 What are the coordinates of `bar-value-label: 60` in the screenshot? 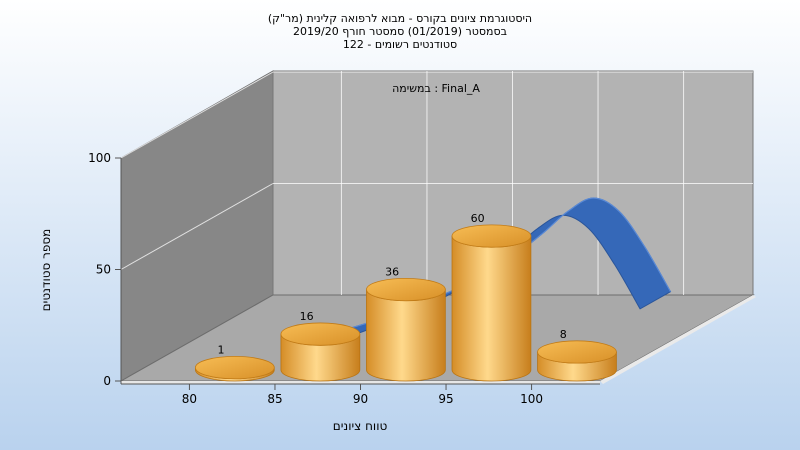 It's located at (478, 218).